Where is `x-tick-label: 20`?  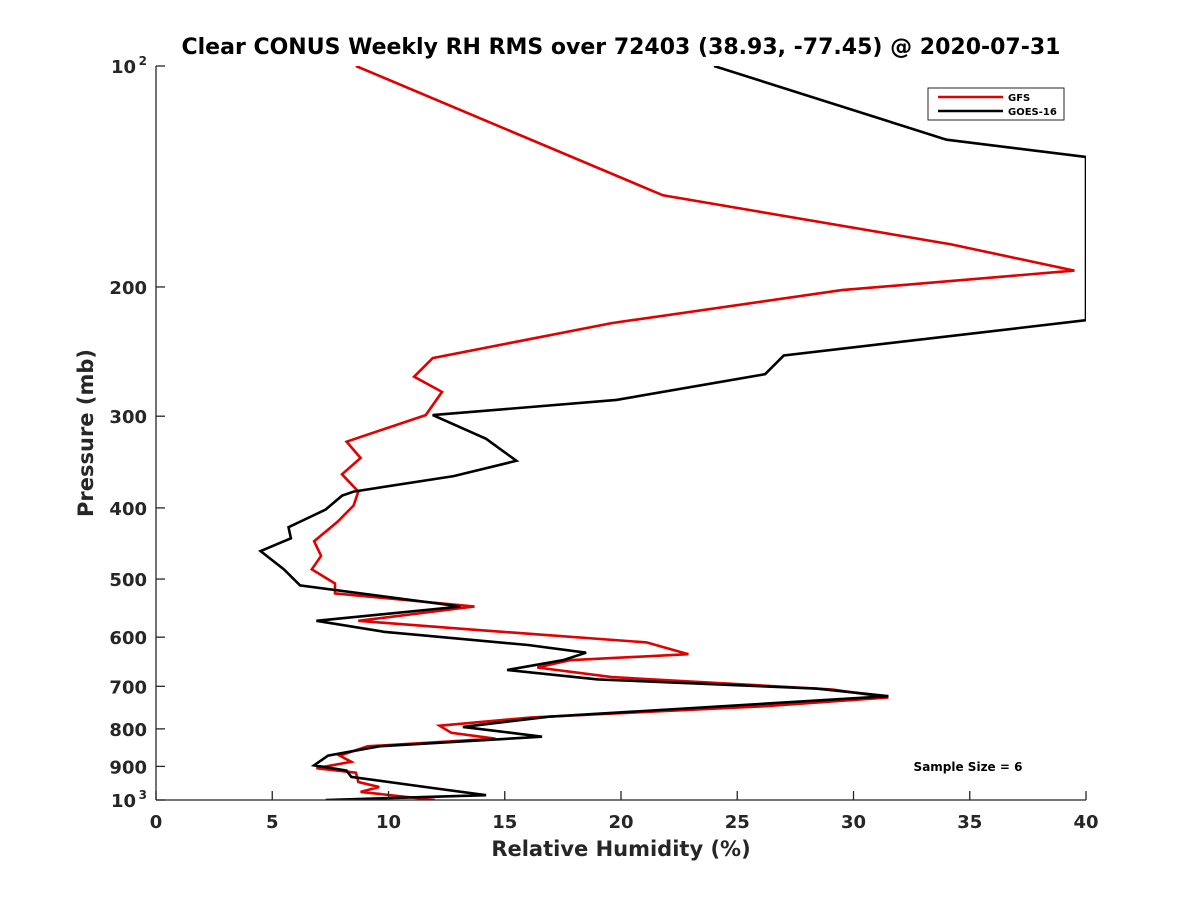
x-tick-label: 20 is located at coordinates (620, 822).